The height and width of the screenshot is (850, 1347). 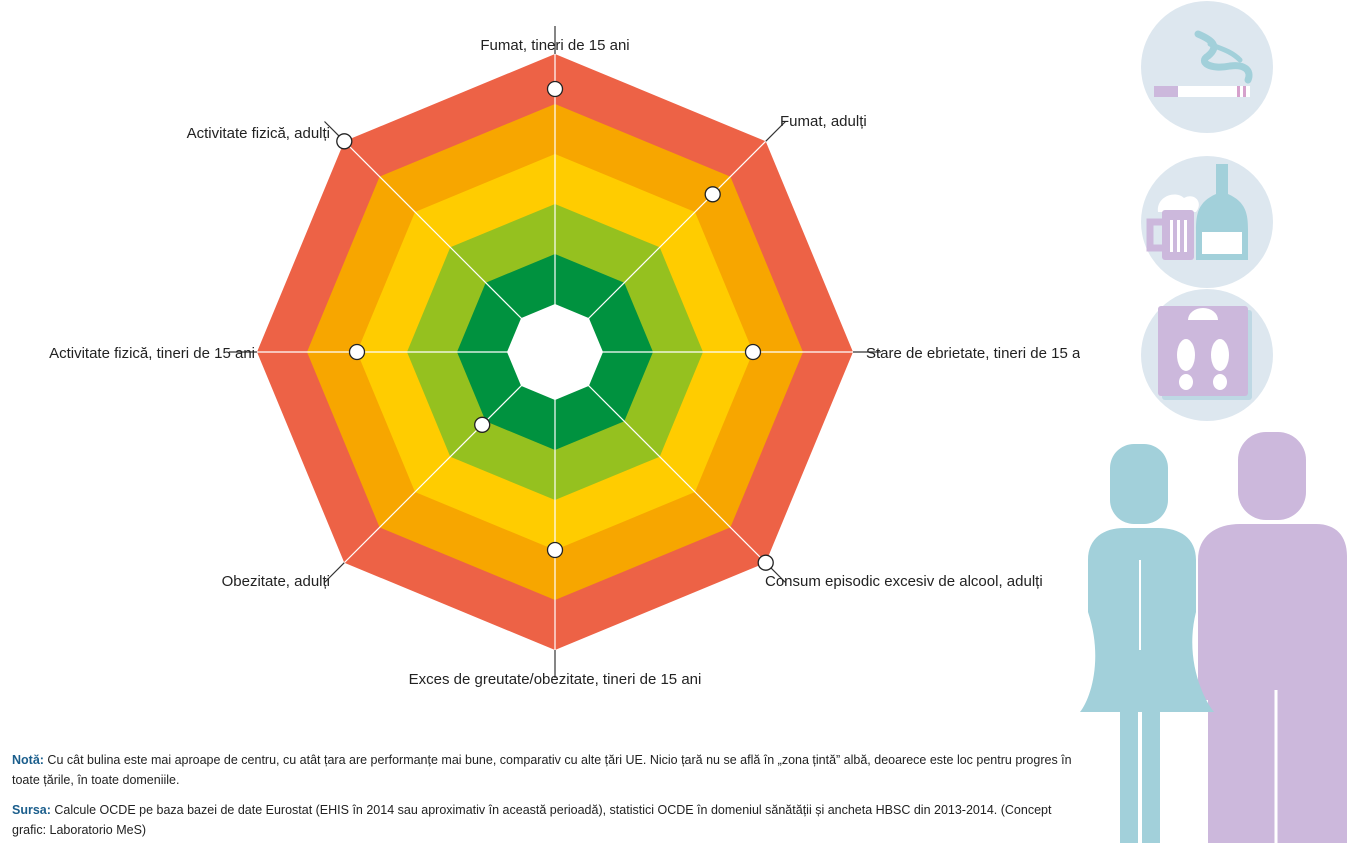 I want to click on sursa-label: Sursa:, so click(x=31, y=810).